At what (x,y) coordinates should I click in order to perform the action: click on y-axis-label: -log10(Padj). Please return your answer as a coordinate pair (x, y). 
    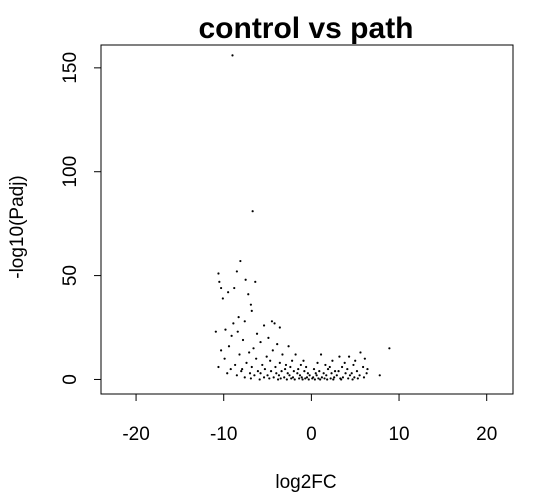
    Looking at the image, I should click on (17, 227).